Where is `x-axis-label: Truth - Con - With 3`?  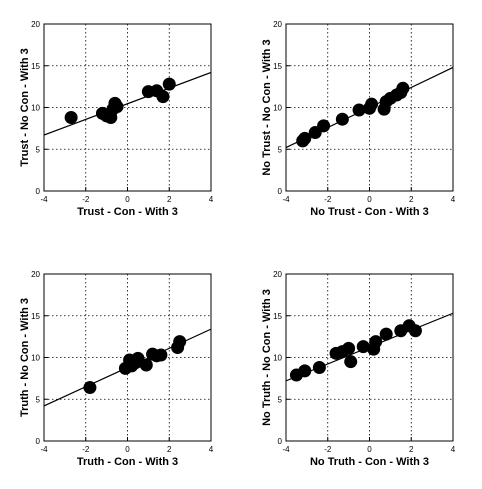 x-axis-label: Truth - Con - With 3 is located at coordinates (127, 462).